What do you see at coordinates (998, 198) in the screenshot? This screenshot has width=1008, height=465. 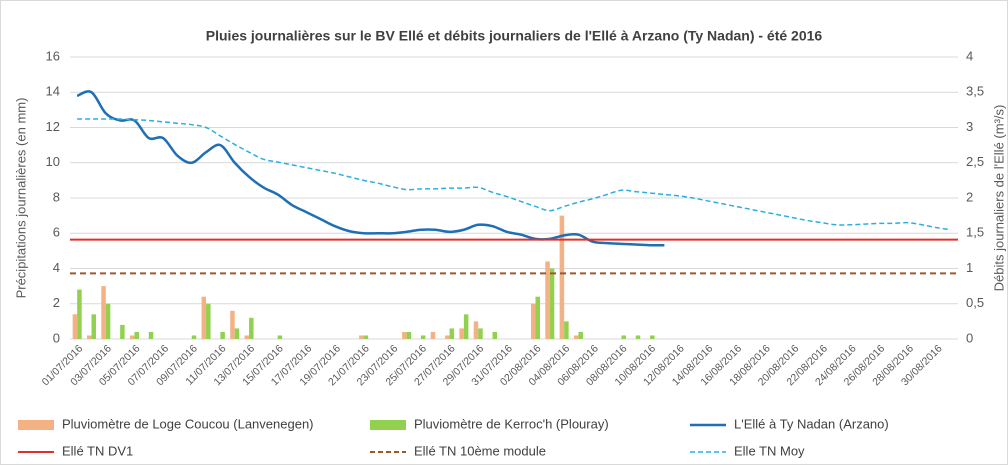 I see `y2-axis-label: Débits journaliers de l'Ellé (m³/s)` at bounding box center [998, 198].